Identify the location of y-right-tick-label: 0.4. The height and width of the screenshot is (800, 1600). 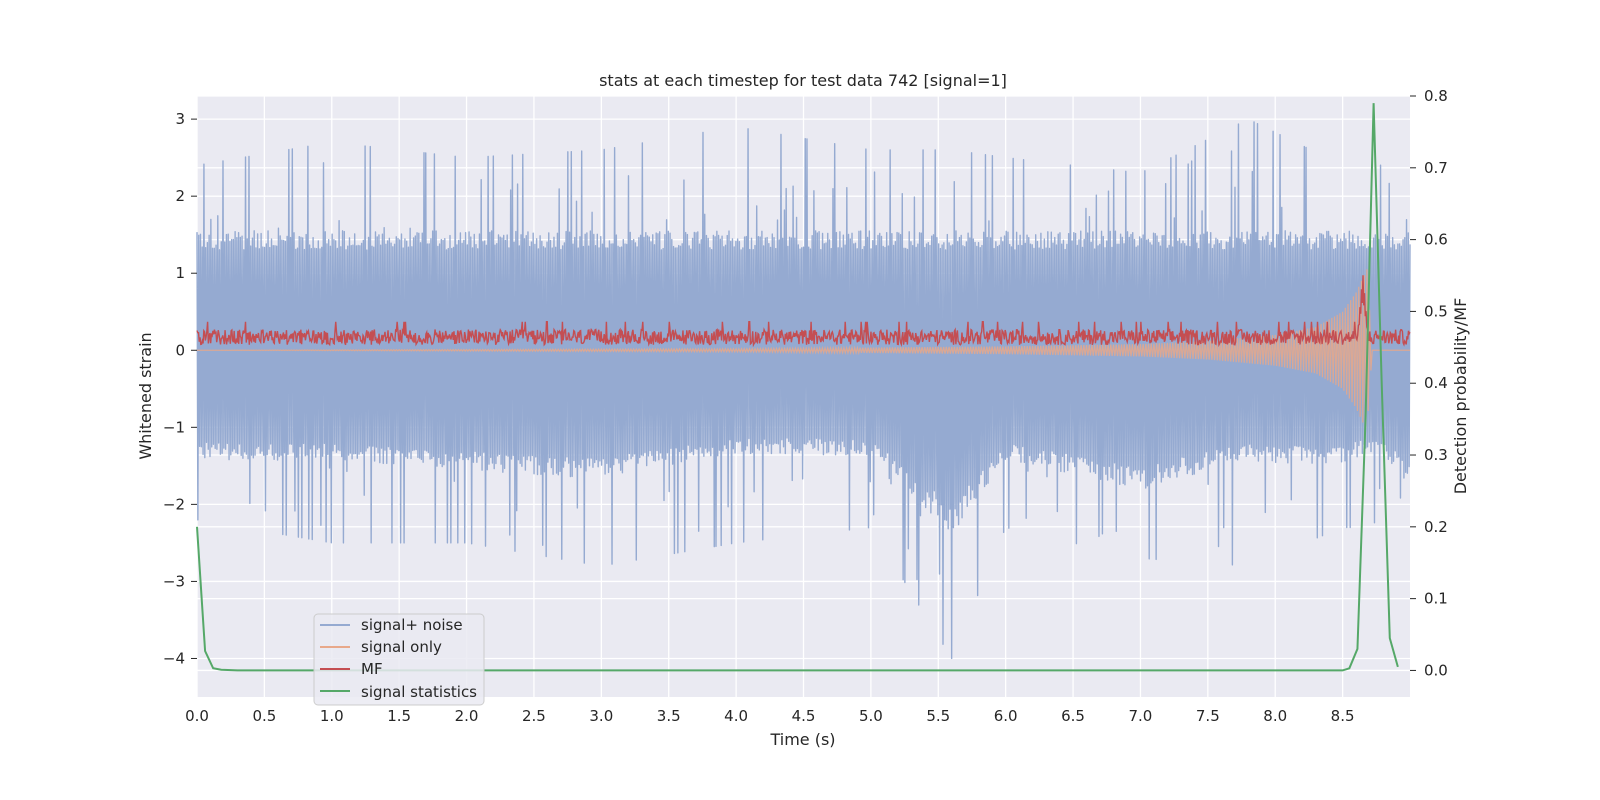
(1436, 383).